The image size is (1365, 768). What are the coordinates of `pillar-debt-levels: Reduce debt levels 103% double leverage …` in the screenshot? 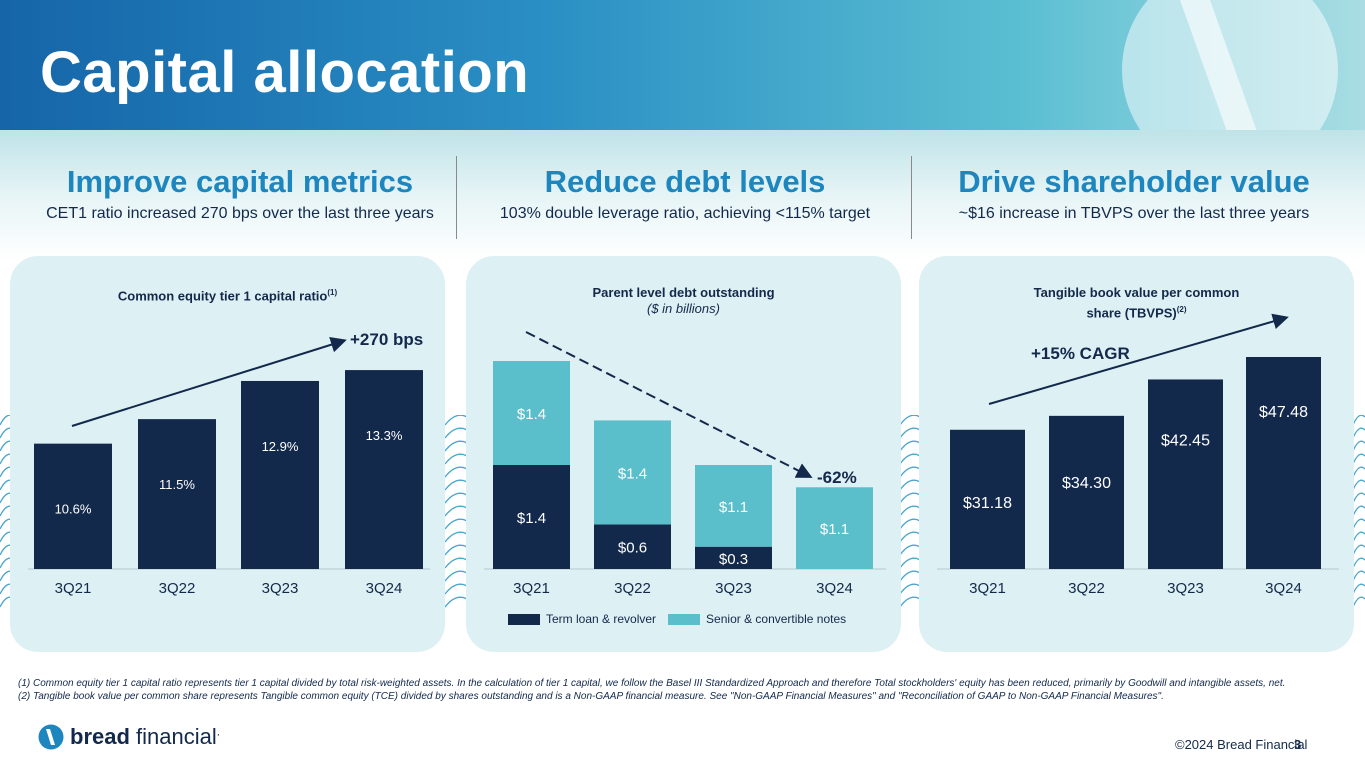 It's located at (685, 194).